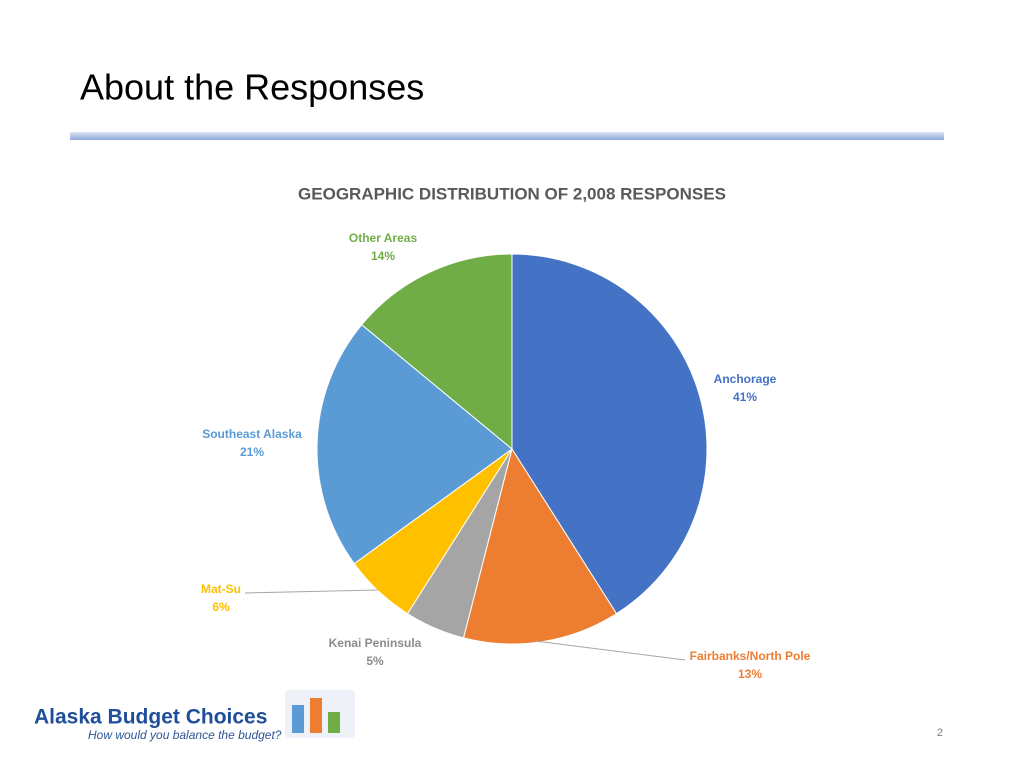 This screenshot has height=768, width=1024. Describe the element at coordinates (252, 434) in the screenshot. I see `slice-label: Southeast Alaska` at that location.